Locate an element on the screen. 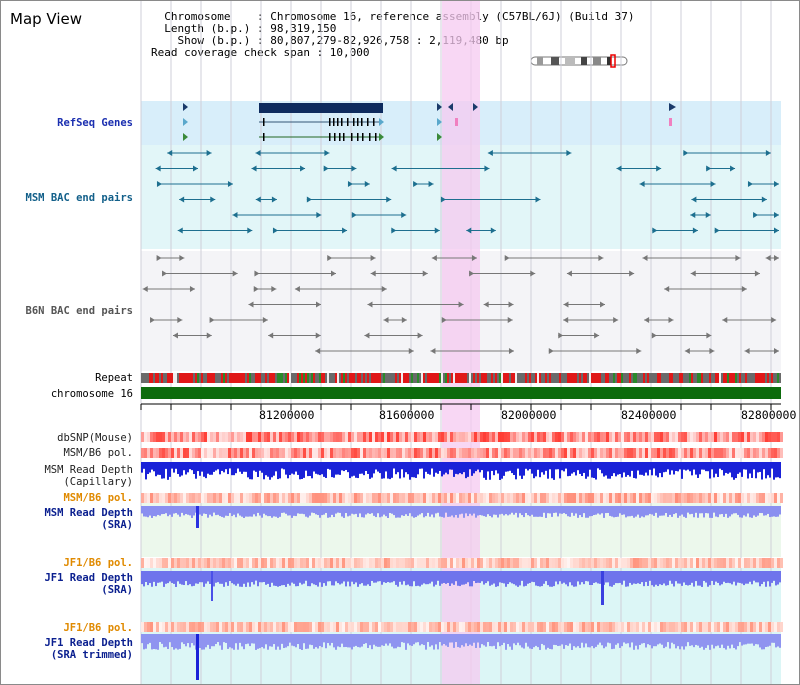 This screenshot has width=800, height=685. tick-label-81200000: 81200000 is located at coordinates (286, 415).